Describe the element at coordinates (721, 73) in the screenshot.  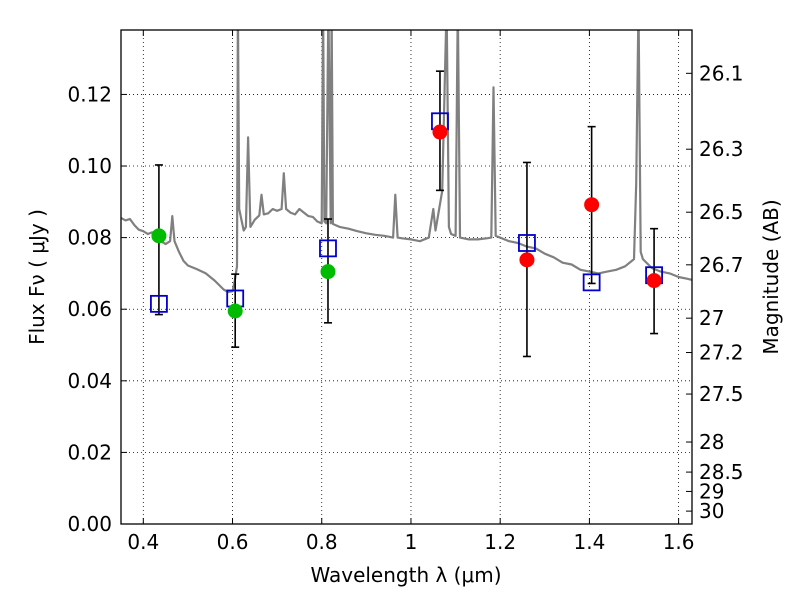
I see `mag-tick-label: 26.1` at that location.